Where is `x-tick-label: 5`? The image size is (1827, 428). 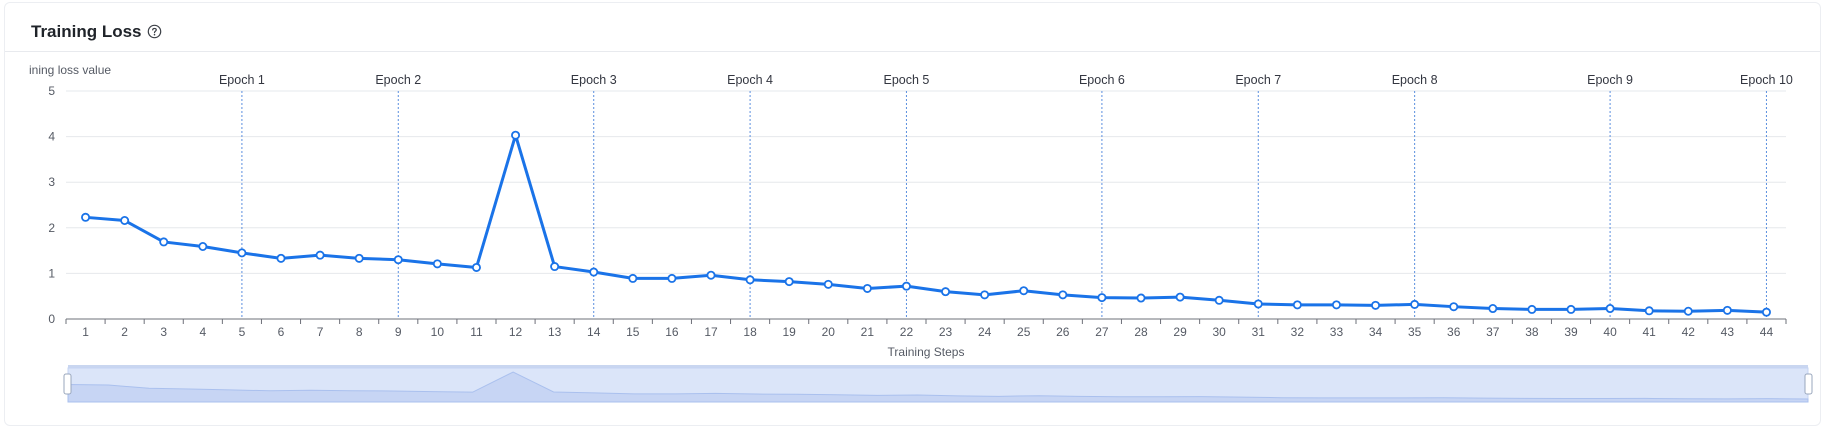 x-tick-label: 5 is located at coordinates (242, 332).